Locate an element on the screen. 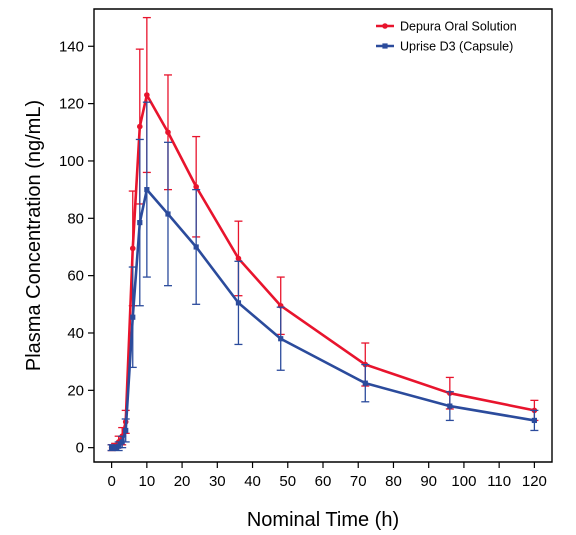 This screenshot has width=576, height=535. y-tick-label: 40 is located at coordinates (75, 333).